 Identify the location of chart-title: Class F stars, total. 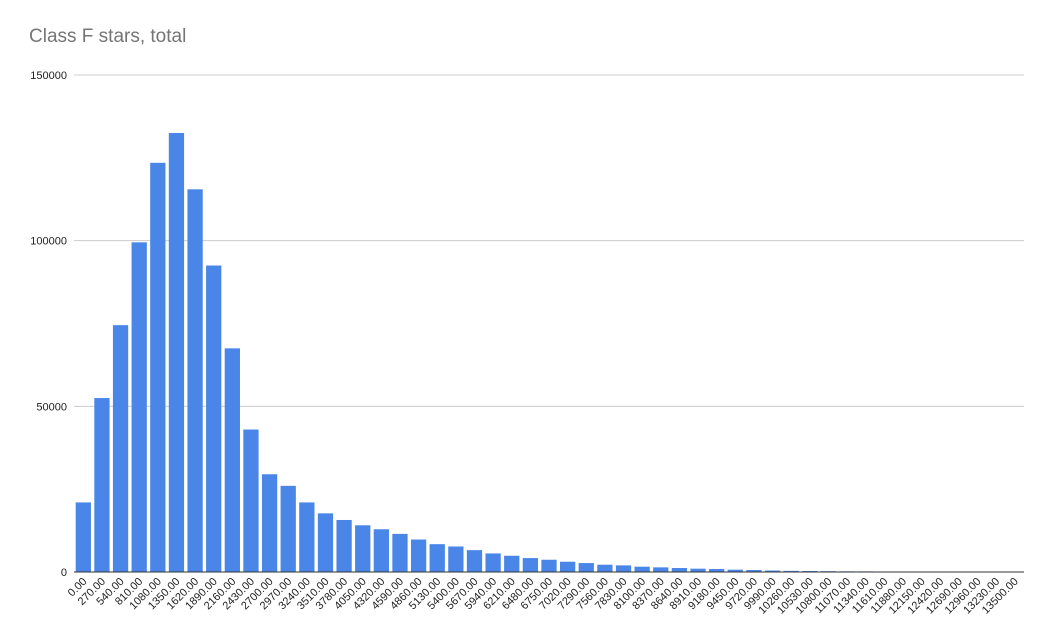
(108, 36).